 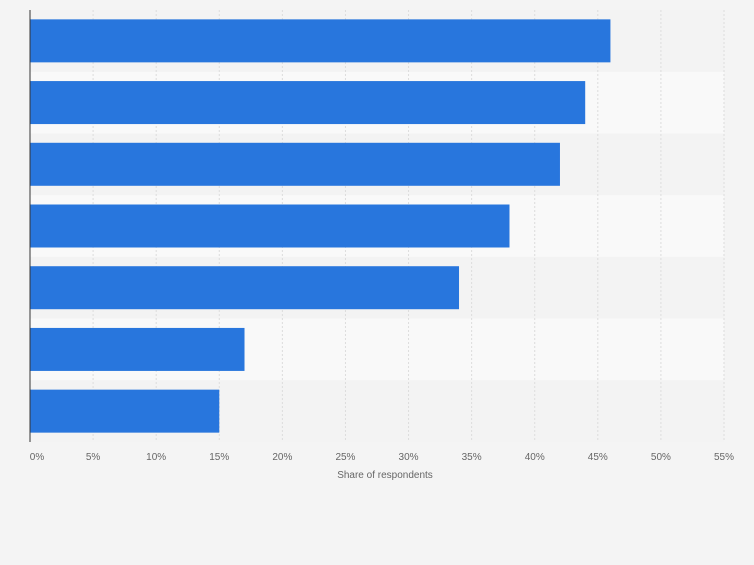 What do you see at coordinates (37, 457) in the screenshot?
I see `x-tick-label: 0%` at bounding box center [37, 457].